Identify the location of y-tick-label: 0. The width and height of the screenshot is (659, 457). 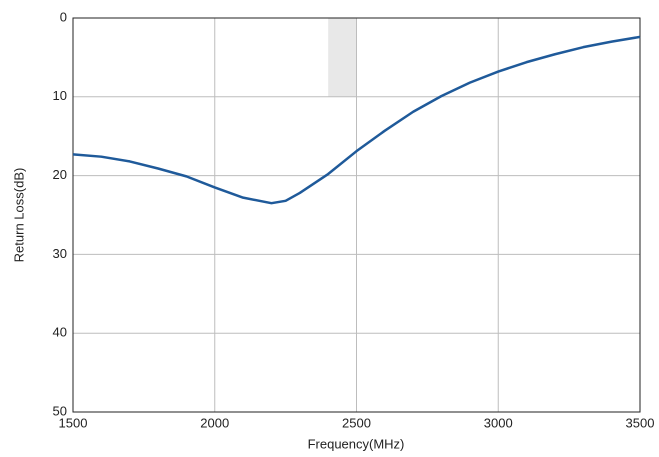
(63, 16).